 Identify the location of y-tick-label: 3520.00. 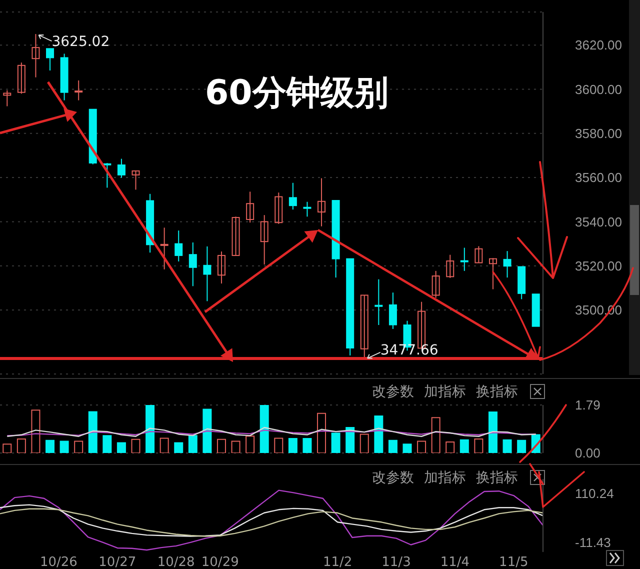
(598, 266).